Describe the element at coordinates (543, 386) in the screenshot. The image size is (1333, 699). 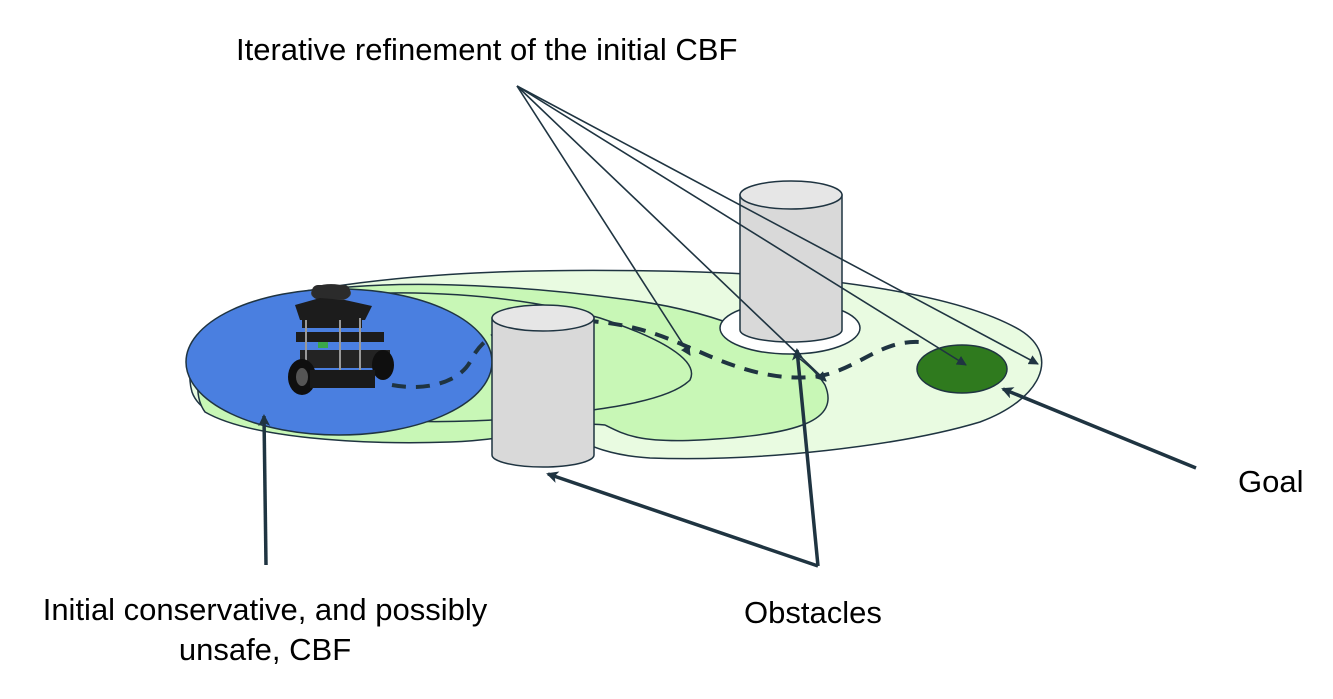
I see `obstacle-left` at that location.